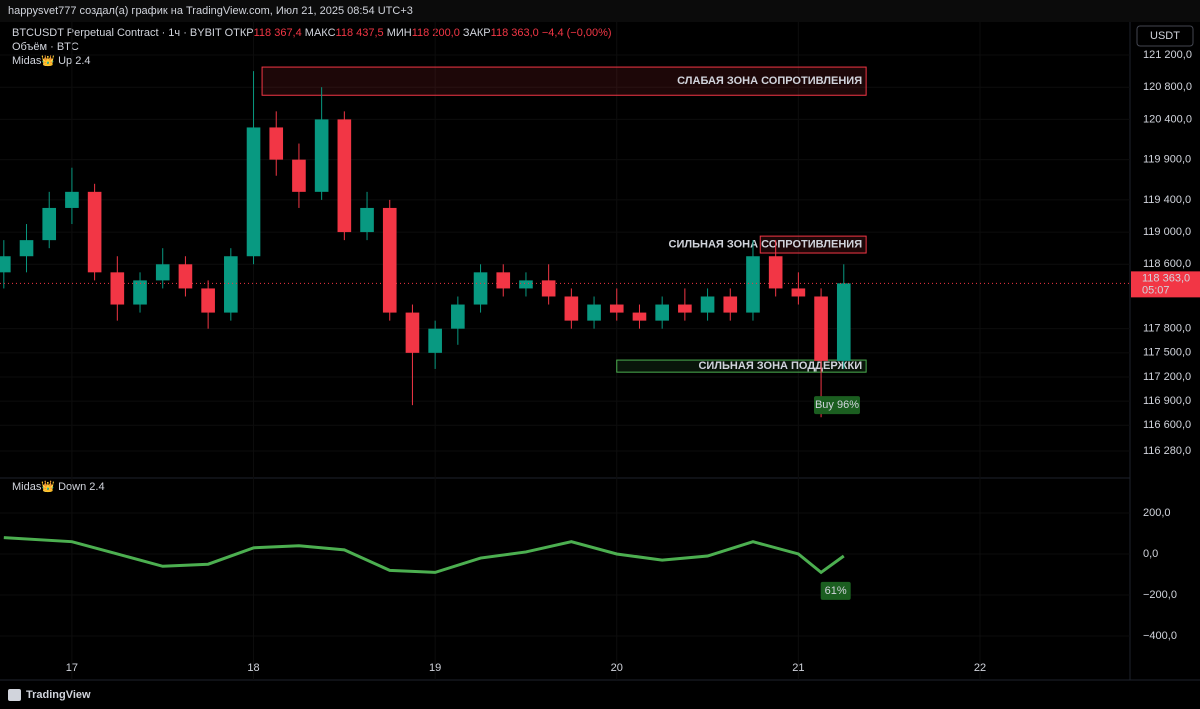 The image size is (1200, 709). I want to click on top-bar, so click(600, 11).